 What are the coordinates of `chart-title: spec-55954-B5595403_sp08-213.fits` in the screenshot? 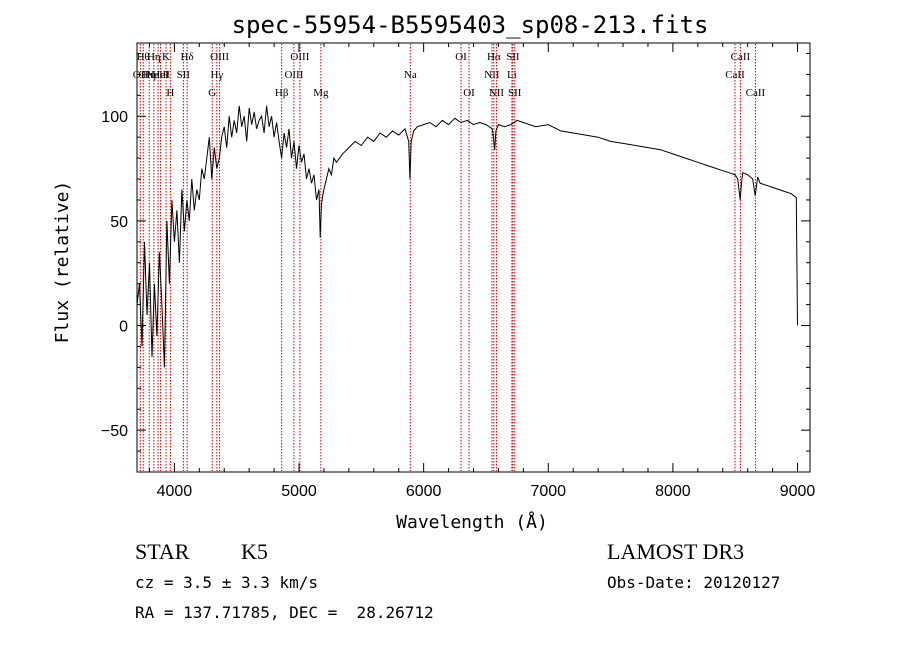 It's located at (470, 25).